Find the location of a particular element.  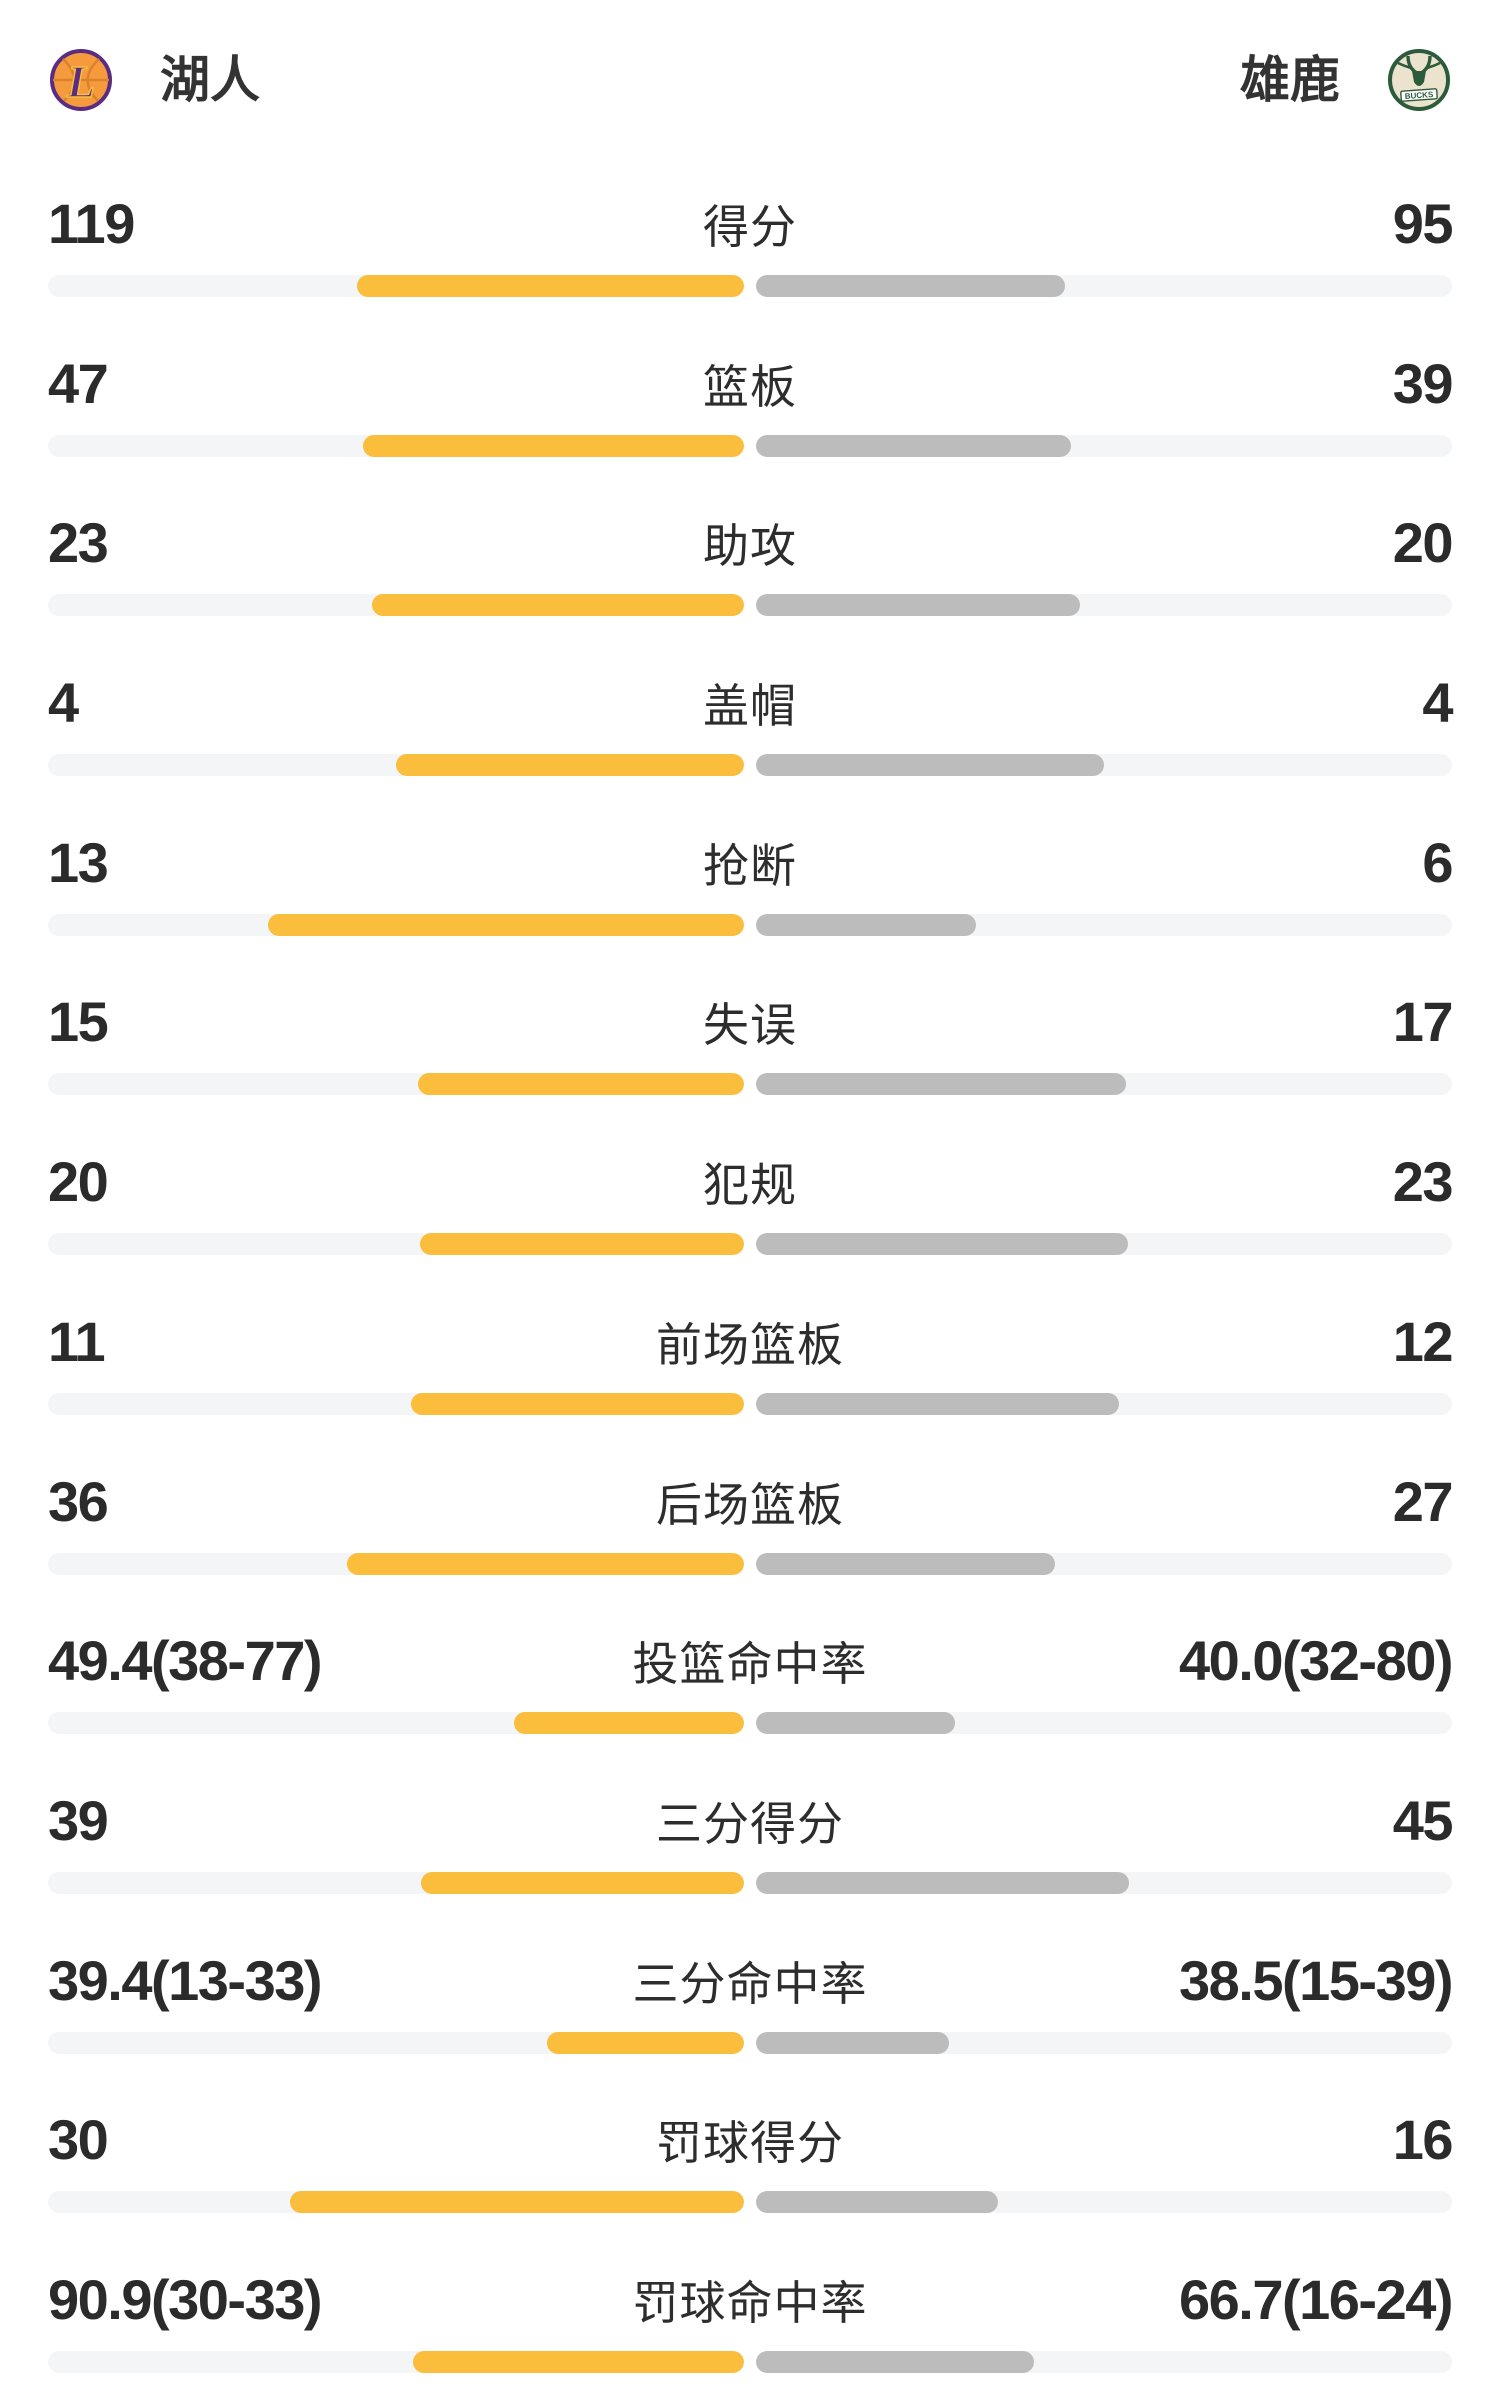

stat-values-line: 119 得分 95 is located at coordinates (751, 225).